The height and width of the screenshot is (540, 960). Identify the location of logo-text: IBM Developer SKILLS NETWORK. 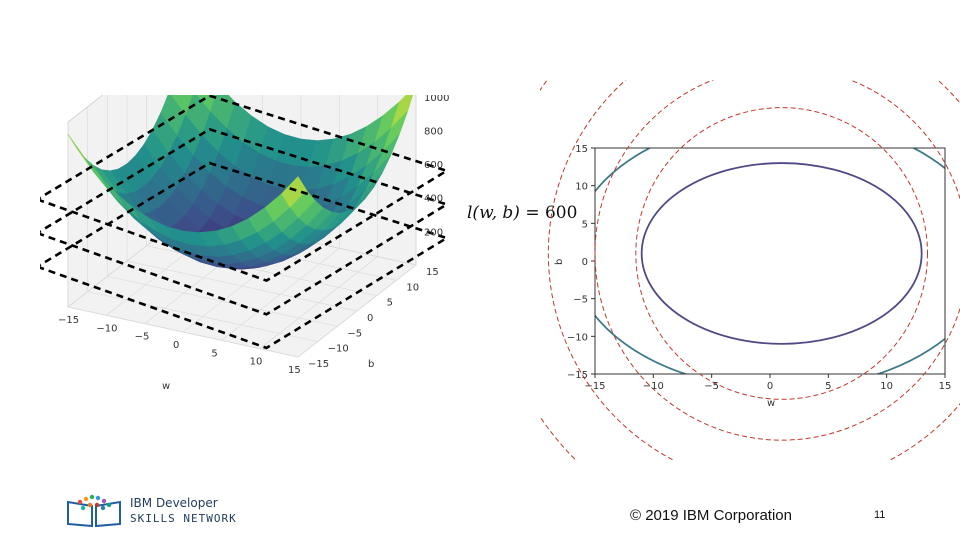
(183, 511).